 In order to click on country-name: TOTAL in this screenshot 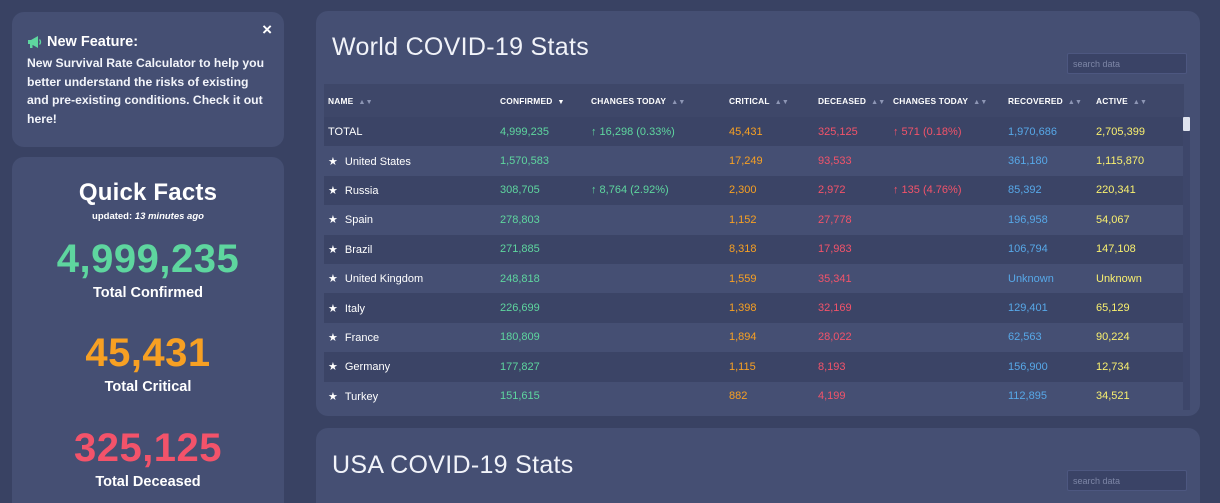, I will do `click(345, 131)`.